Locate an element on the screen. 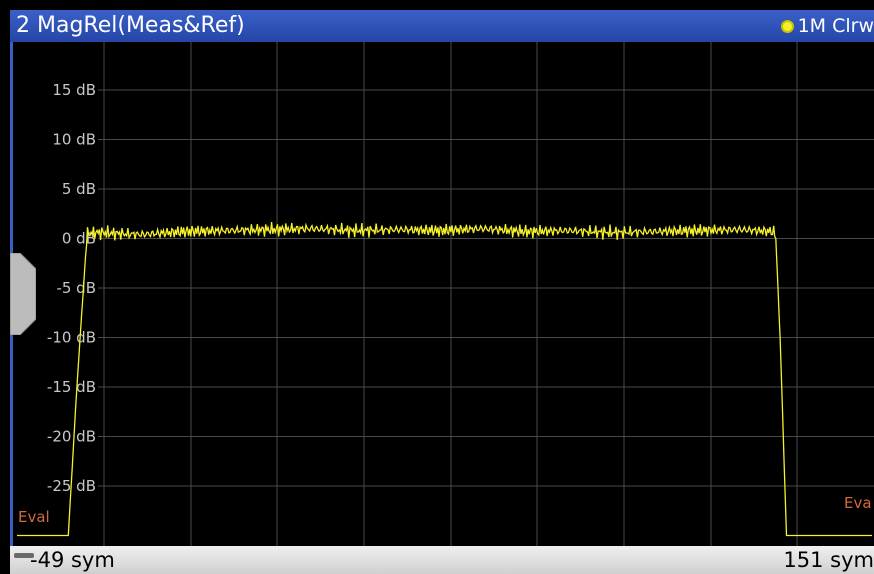  window-title-bar: 2 MagRel(Meas&Ref) 1M Clrw is located at coordinates (442, 26).